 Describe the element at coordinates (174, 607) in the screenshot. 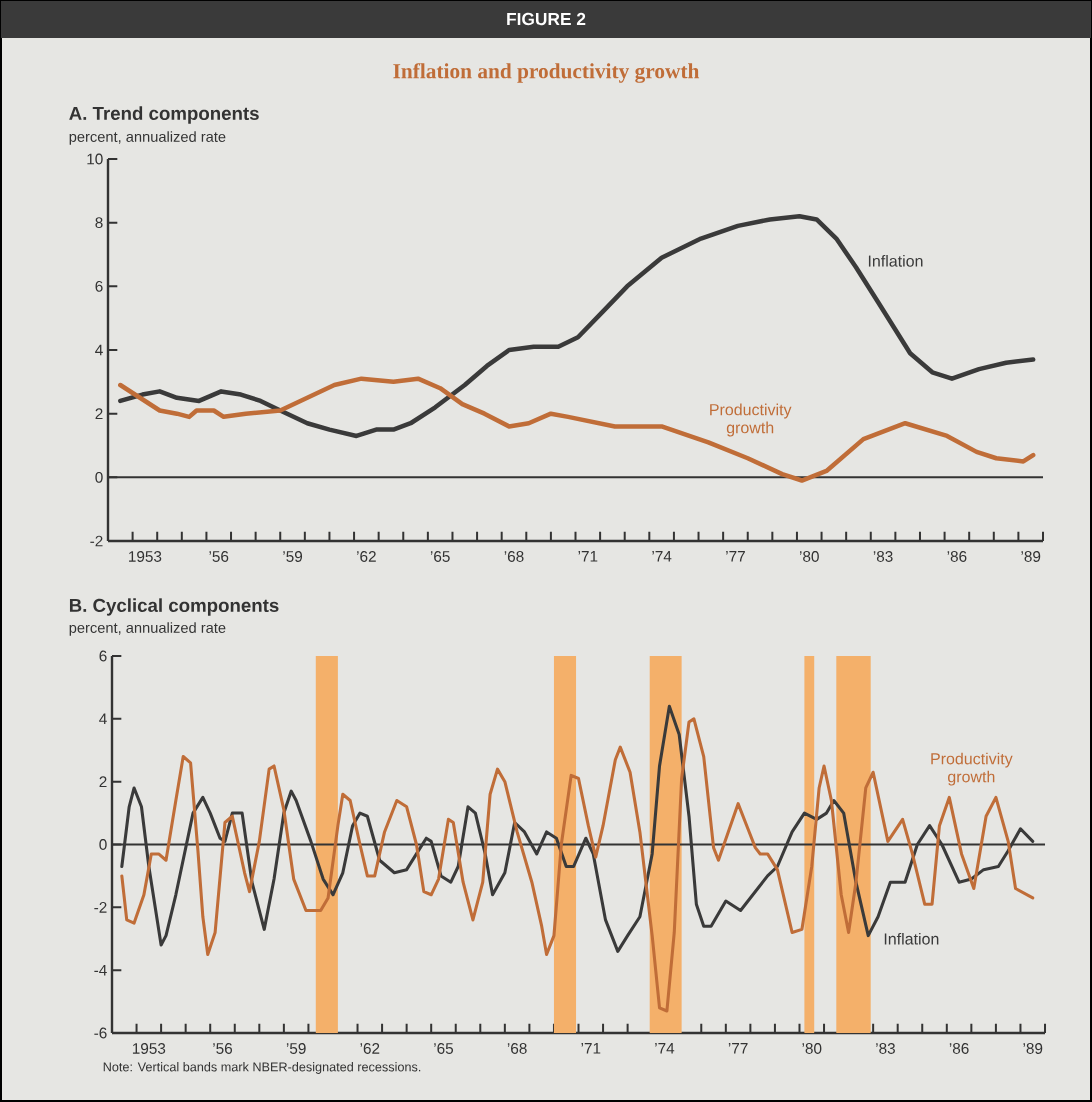

I see `chart-title: B. Cyclical components` at that location.